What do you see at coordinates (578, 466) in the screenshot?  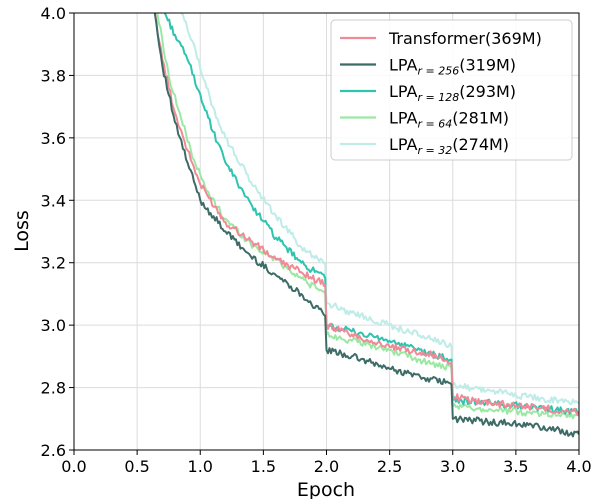 I see `x-tick-label: 4.0` at bounding box center [578, 466].